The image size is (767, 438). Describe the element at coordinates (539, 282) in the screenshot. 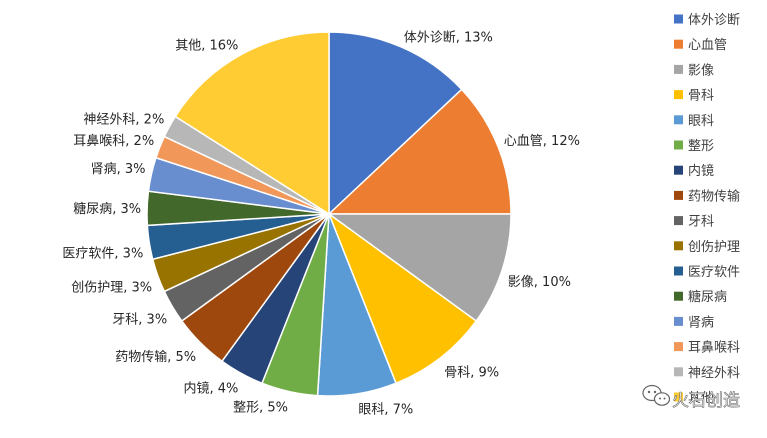

I see `slice-label: 影像, 10%` at that location.